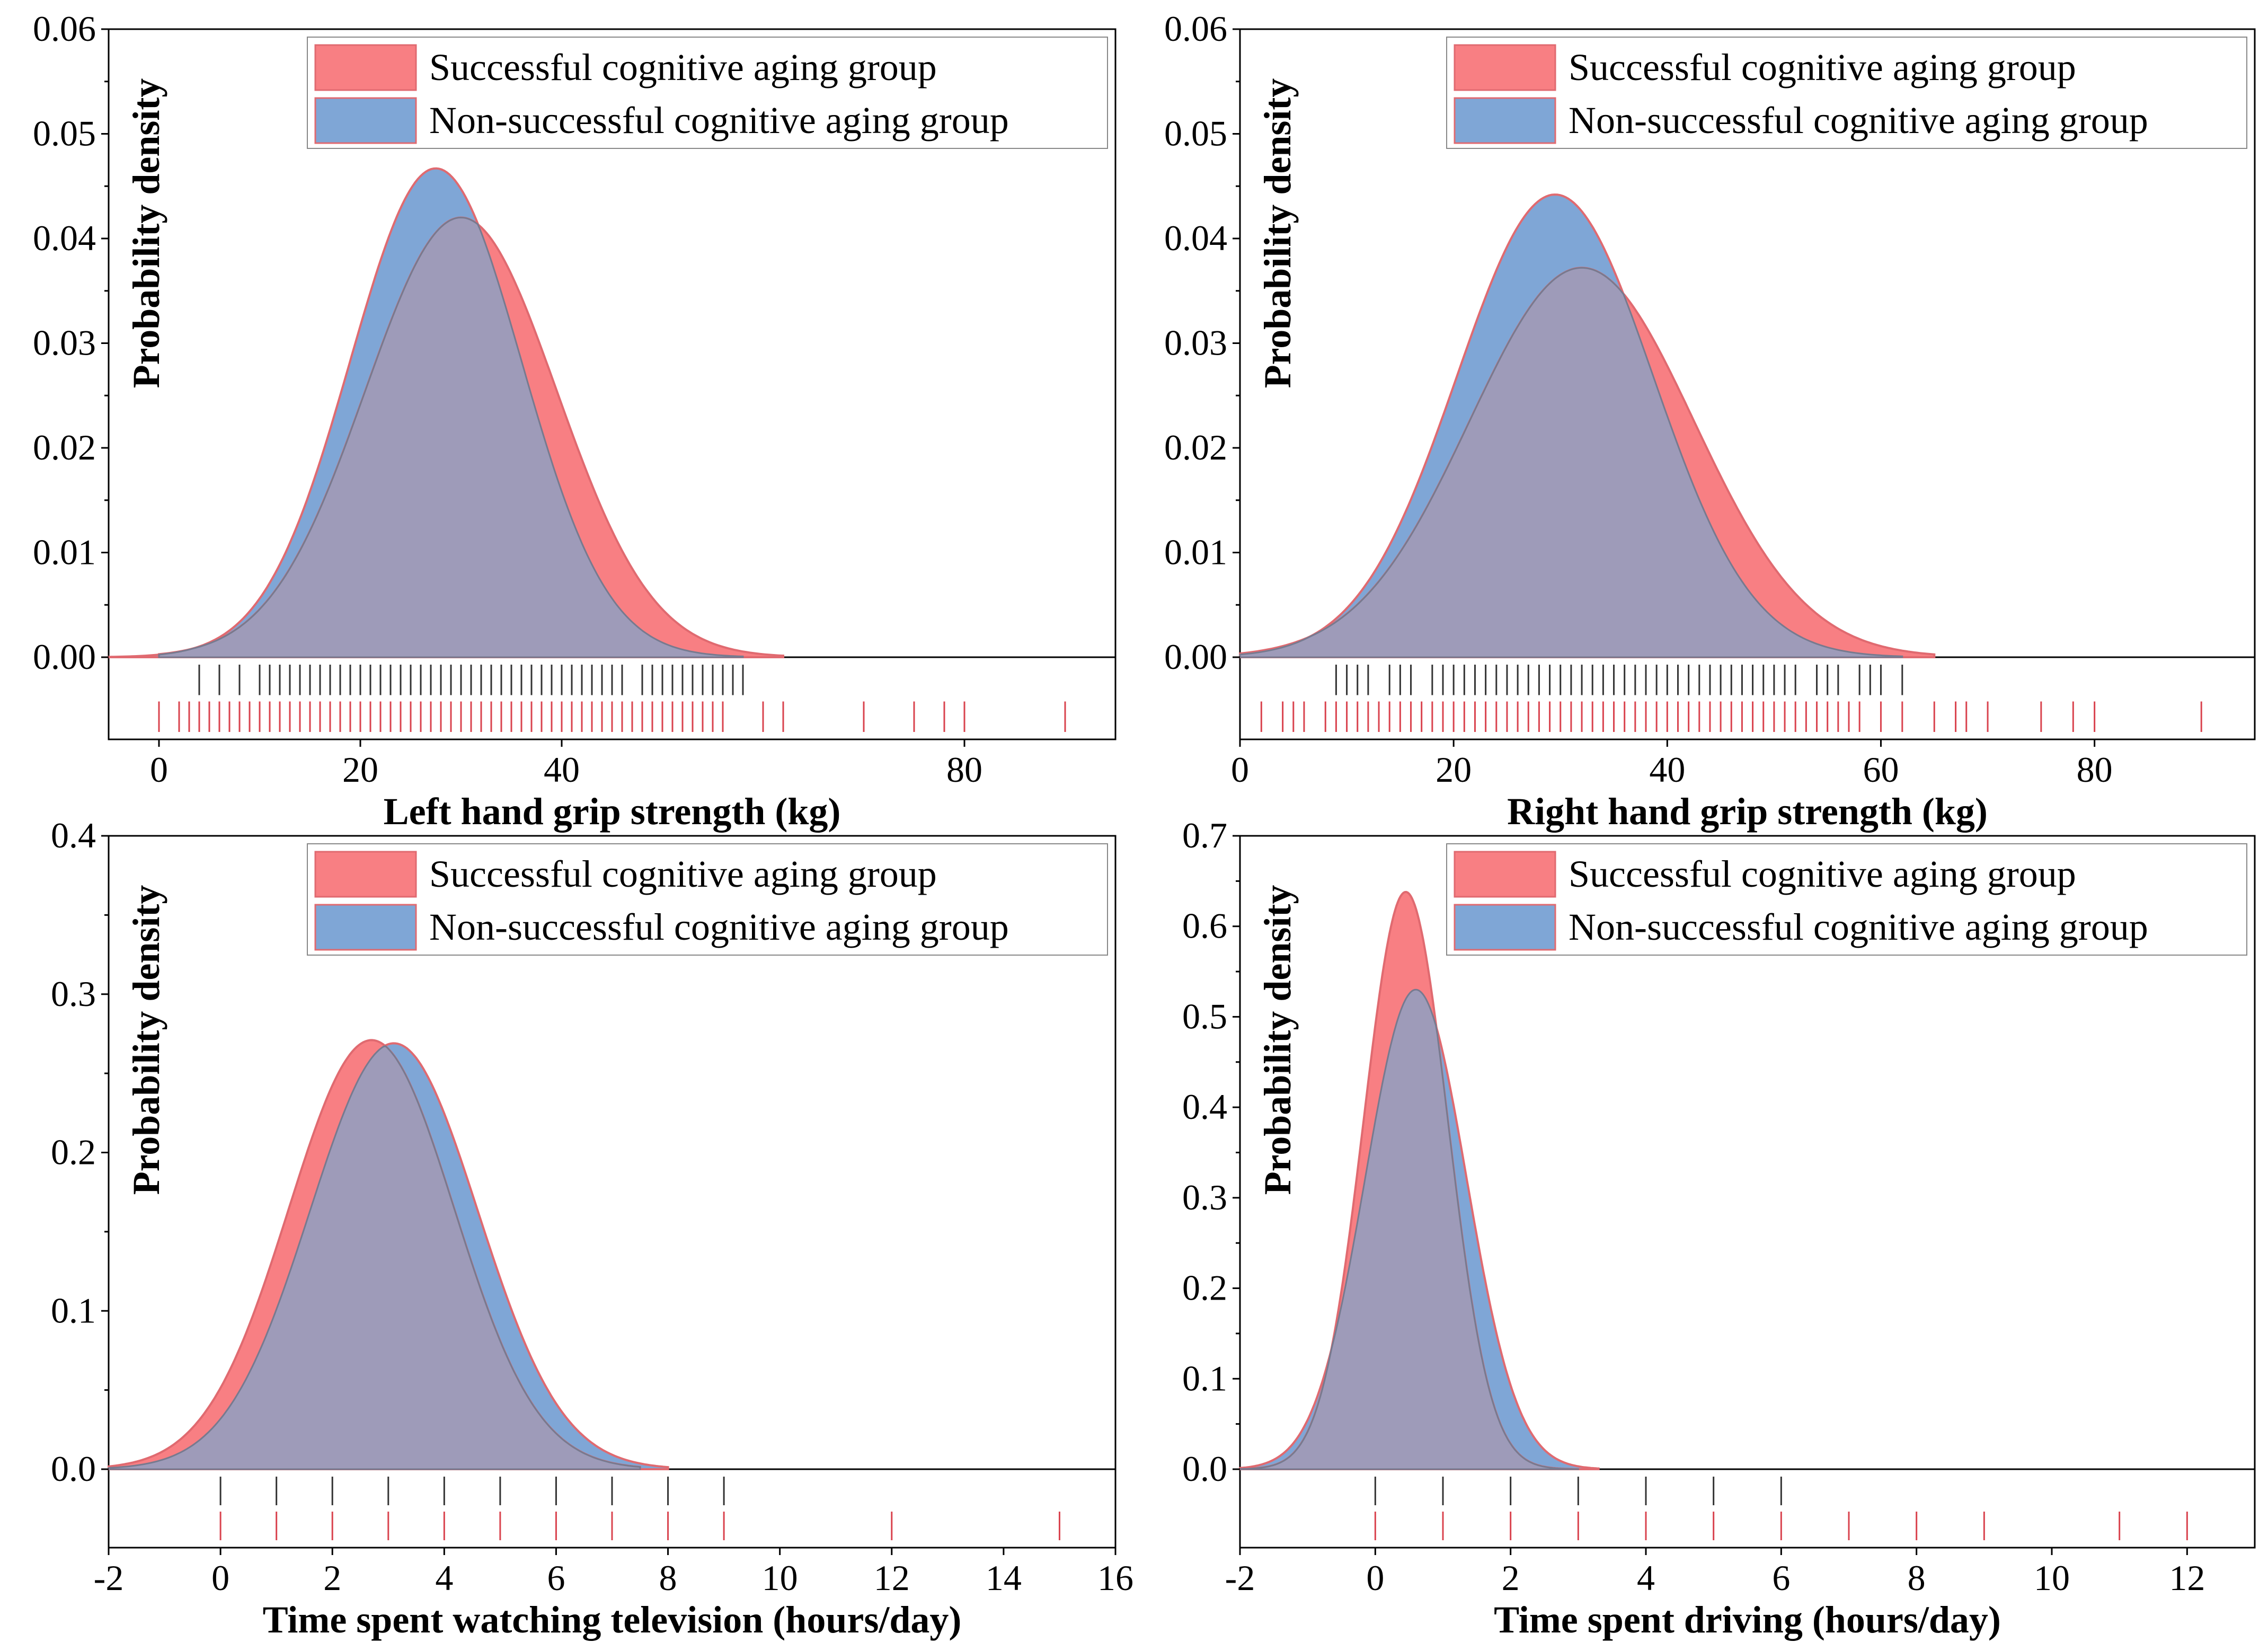 This screenshot has height=1651, width=2268. I want to click on x-axis-title: Left hand grip strength (kg), so click(612, 812).